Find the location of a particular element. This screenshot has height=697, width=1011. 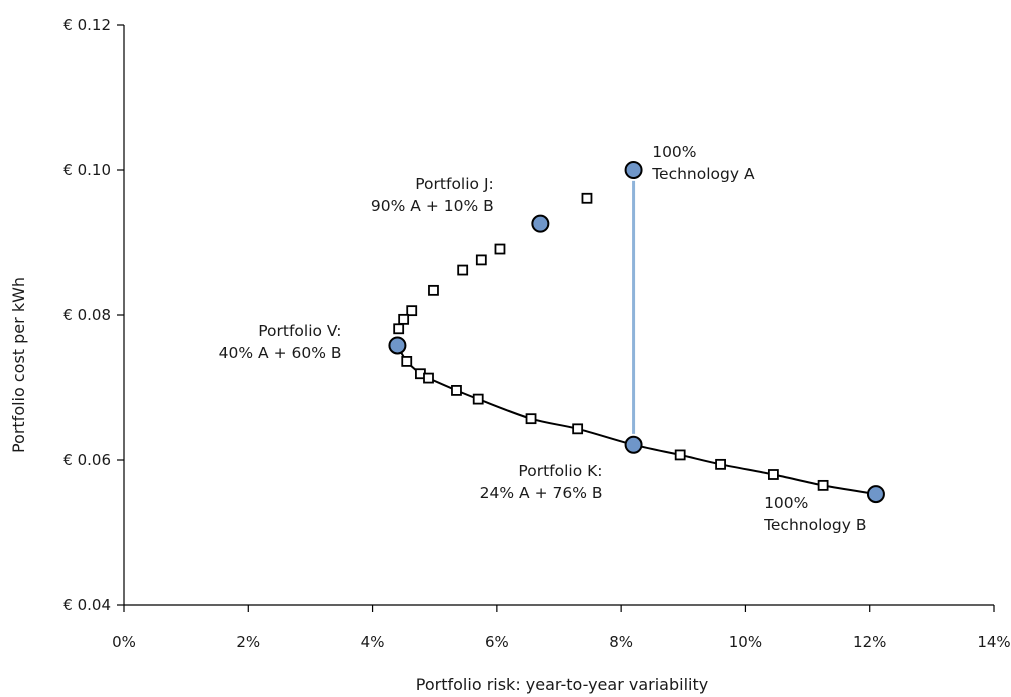

annotation-line: Technology B is located at coordinates (814, 525).